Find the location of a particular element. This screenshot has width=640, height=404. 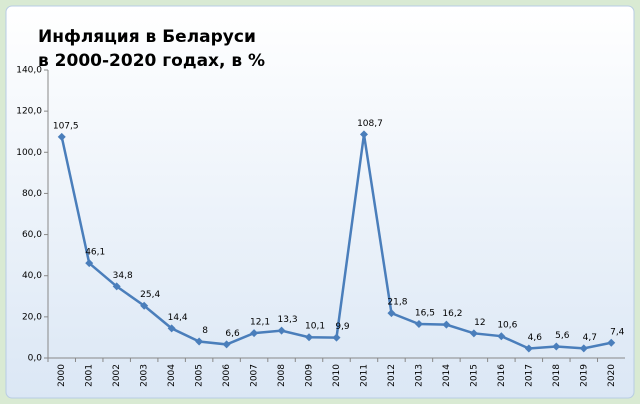

data-label: 10,1 is located at coordinates (315, 327).